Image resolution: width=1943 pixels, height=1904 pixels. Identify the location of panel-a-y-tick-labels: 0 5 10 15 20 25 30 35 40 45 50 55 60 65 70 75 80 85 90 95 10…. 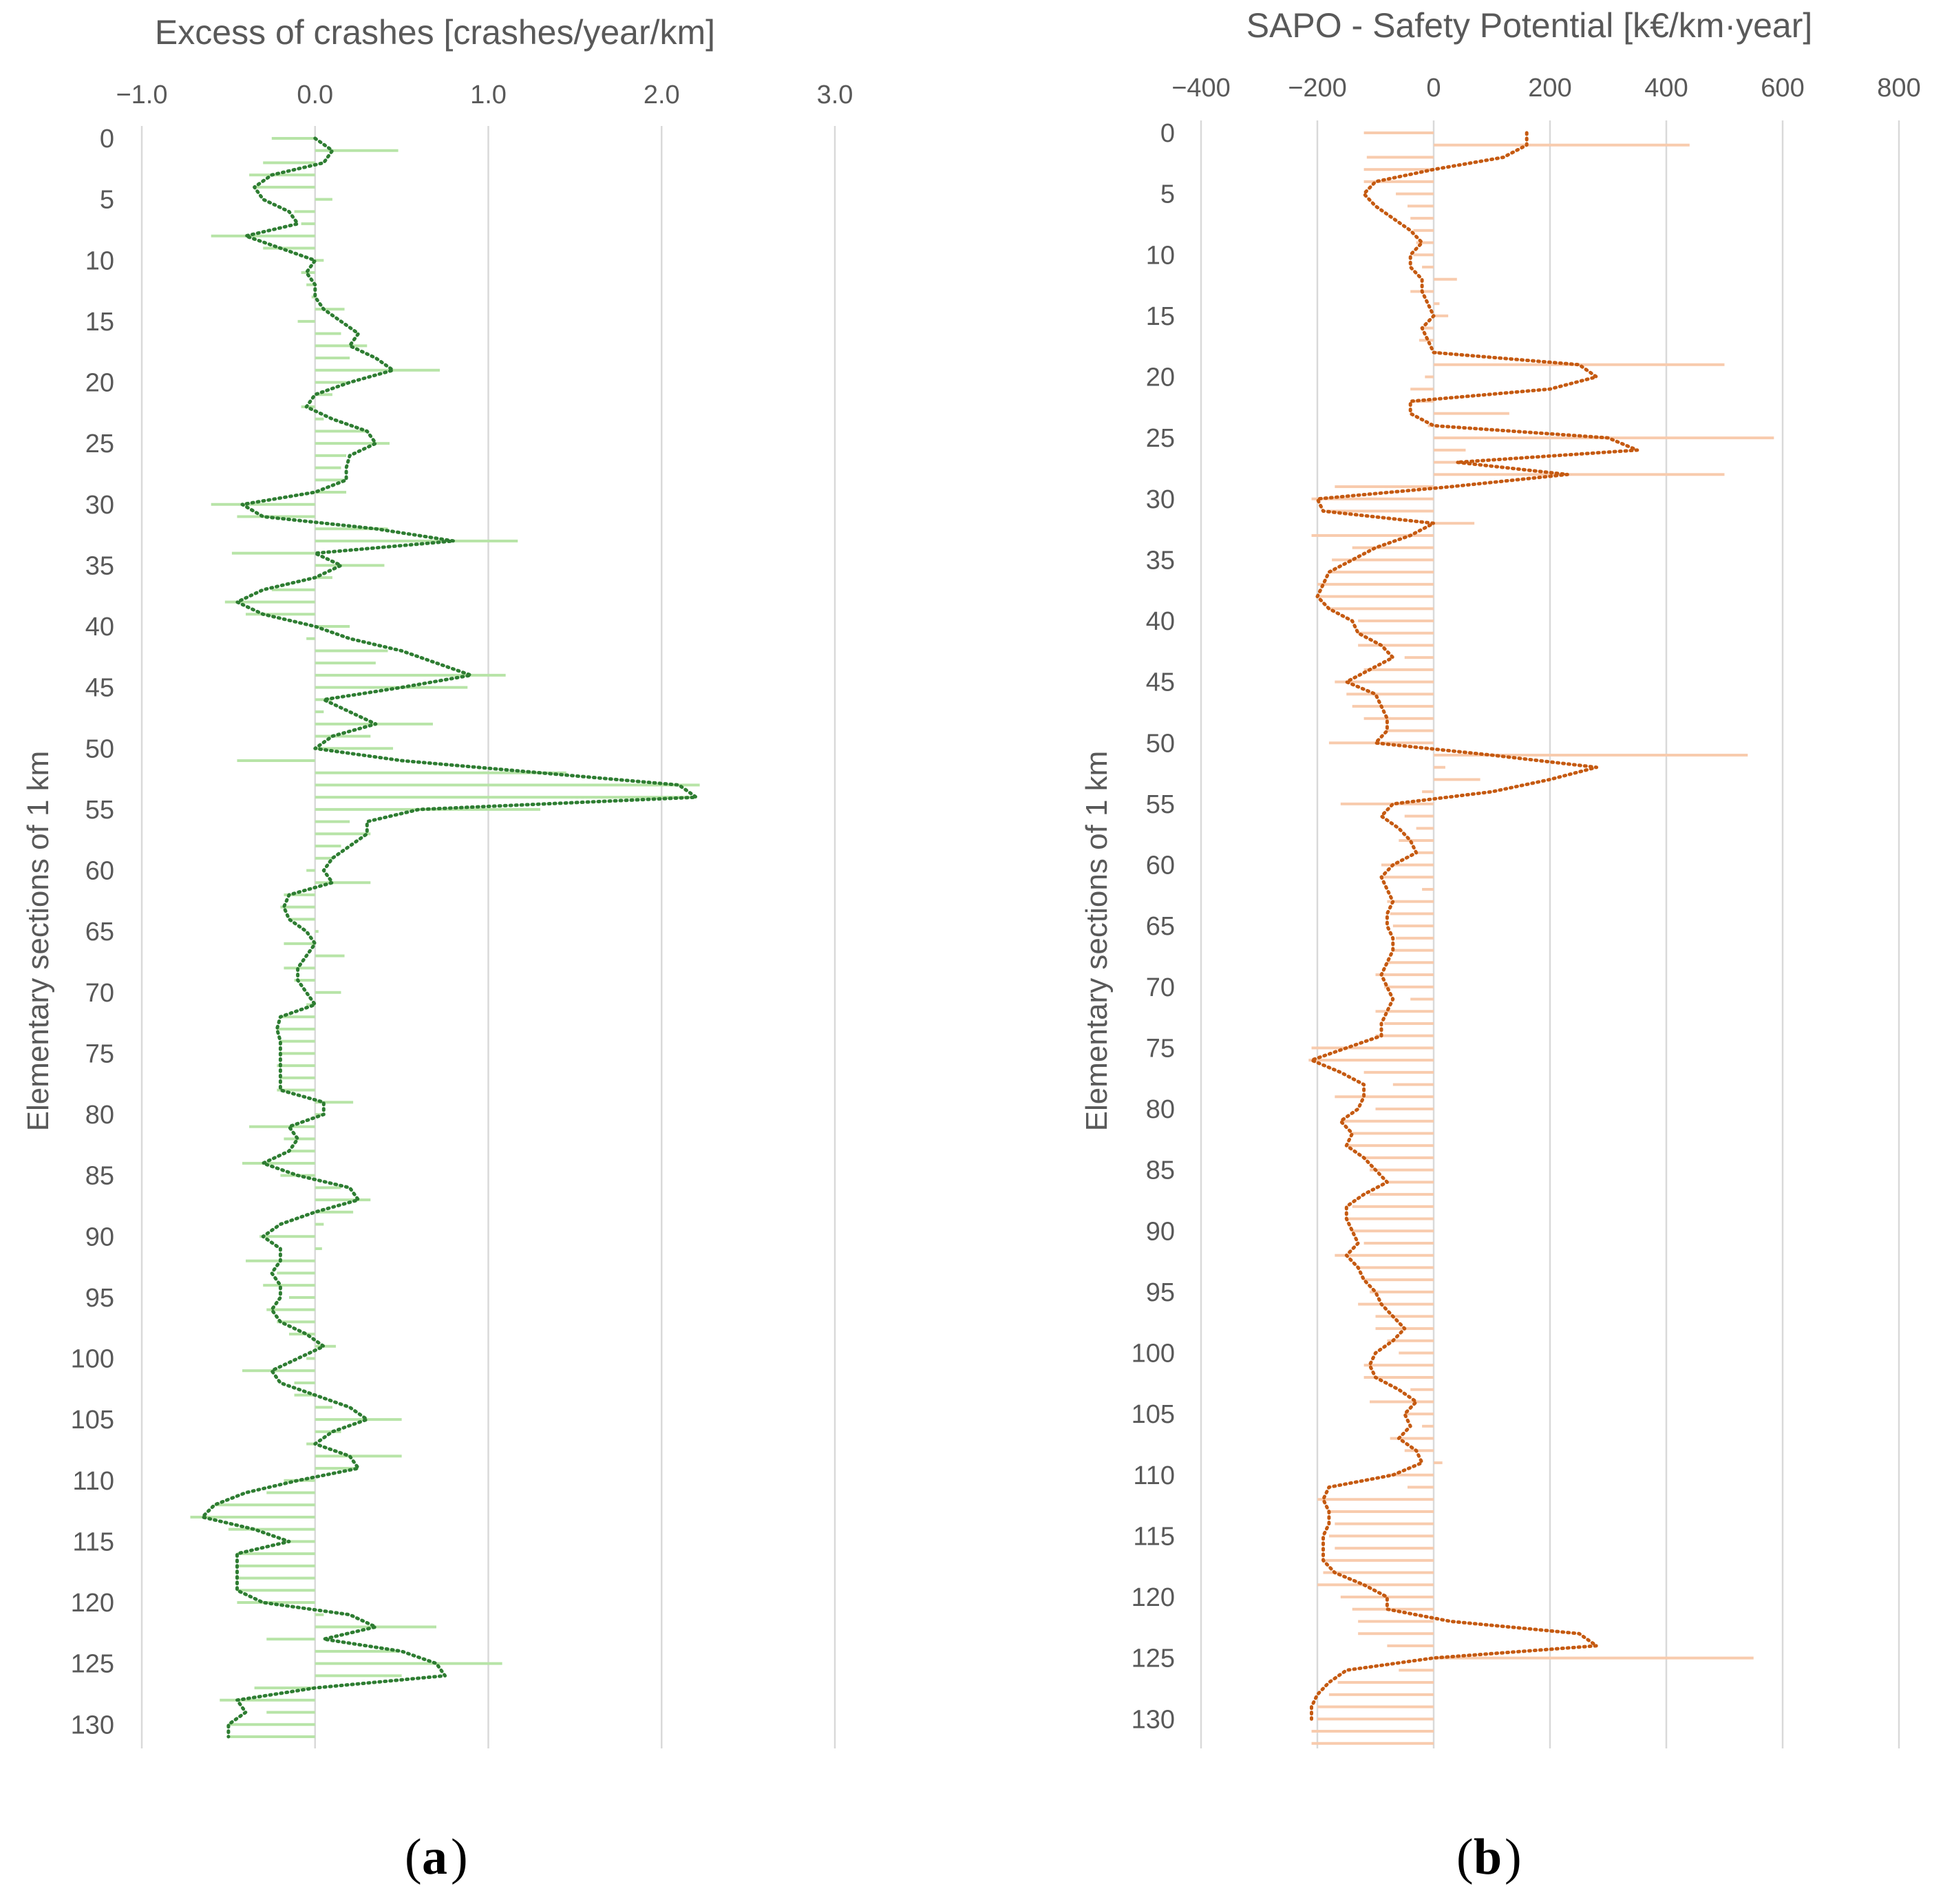
(93, 932).